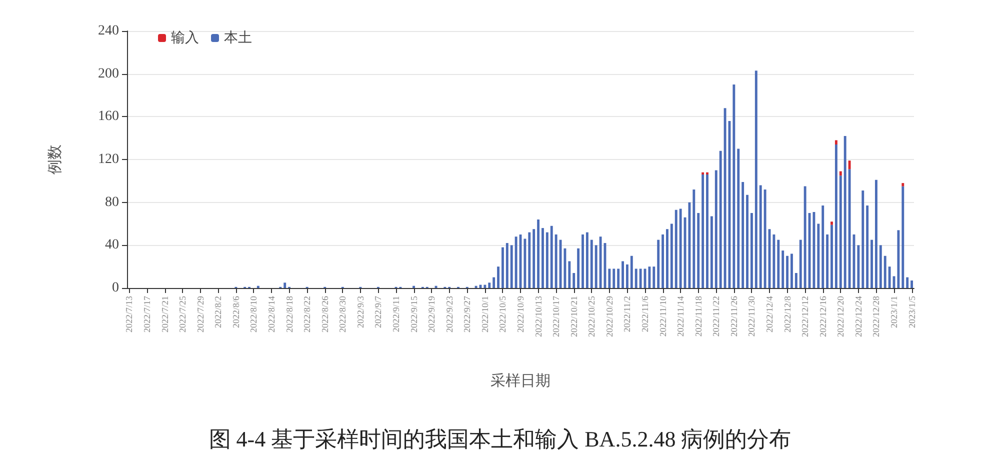 The width and height of the screenshot is (1000, 476). I want to click on caption: 图 4-4 基于采样时间的我国本土和输入 BA.5.2.48 病例的分布, so click(500, 439).